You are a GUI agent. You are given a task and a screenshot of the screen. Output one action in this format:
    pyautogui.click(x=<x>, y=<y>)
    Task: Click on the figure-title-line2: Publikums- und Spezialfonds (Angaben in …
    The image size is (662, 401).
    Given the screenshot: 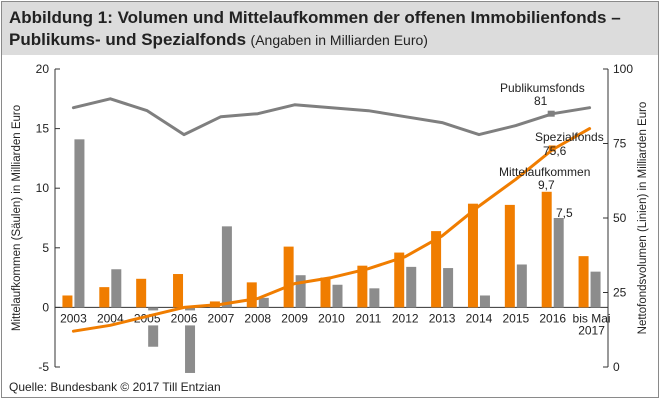 What is the action you would take?
    pyautogui.click(x=218, y=40)
    